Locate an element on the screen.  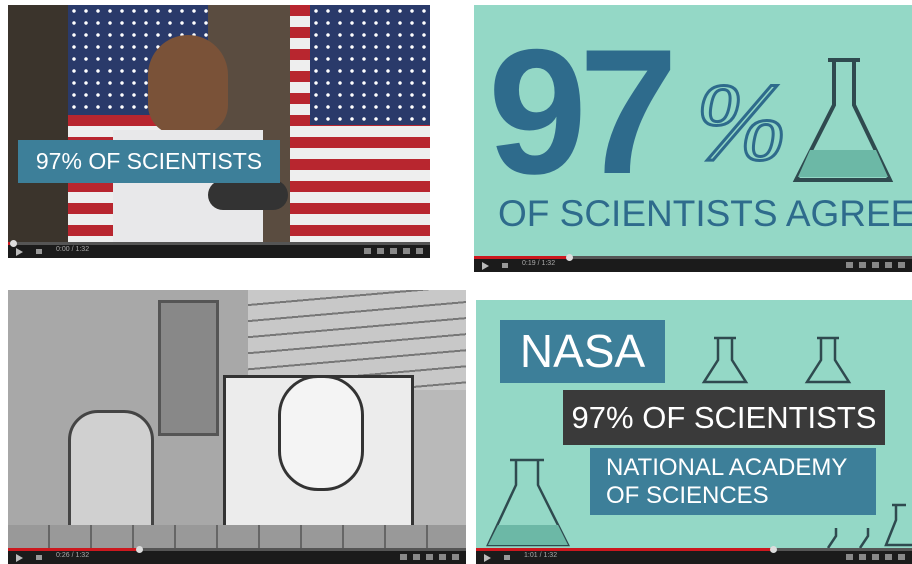
big-number: 97 is located at coordinates (583, 111).